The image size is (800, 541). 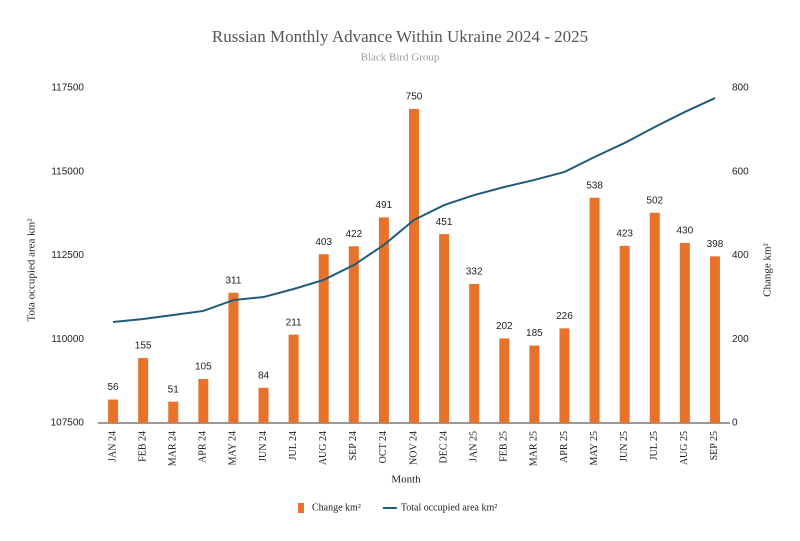 I want to click on x-tick-label: MAR 24, so click(x=173, y=448).